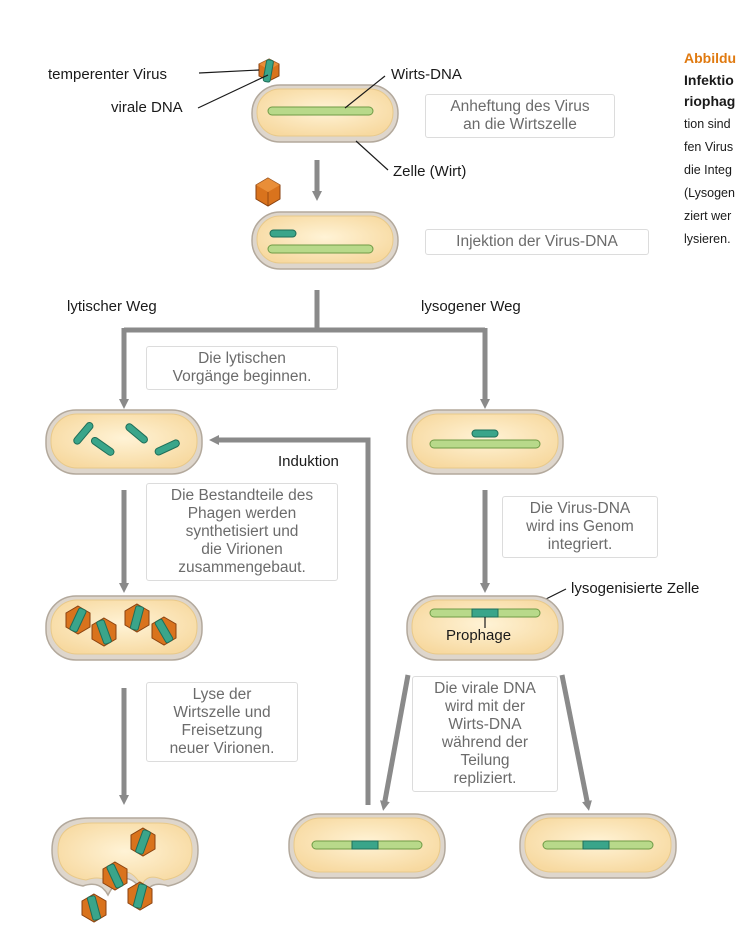  Describe the element at coordinates (124, 628) in the screenshot. I see `cell-lytic-assembly` at that location.